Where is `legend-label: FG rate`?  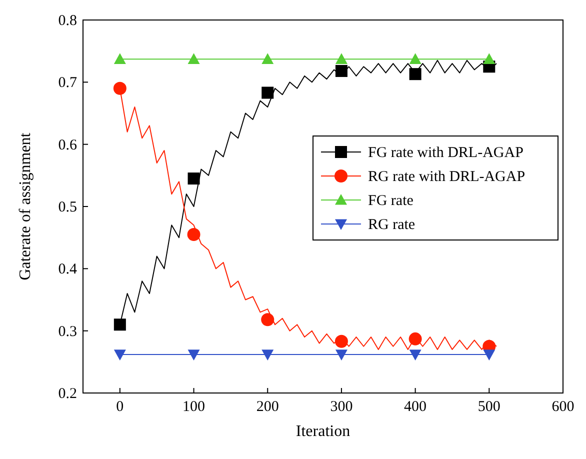
legend-label: FG rate is located at coordinates (391, 201).